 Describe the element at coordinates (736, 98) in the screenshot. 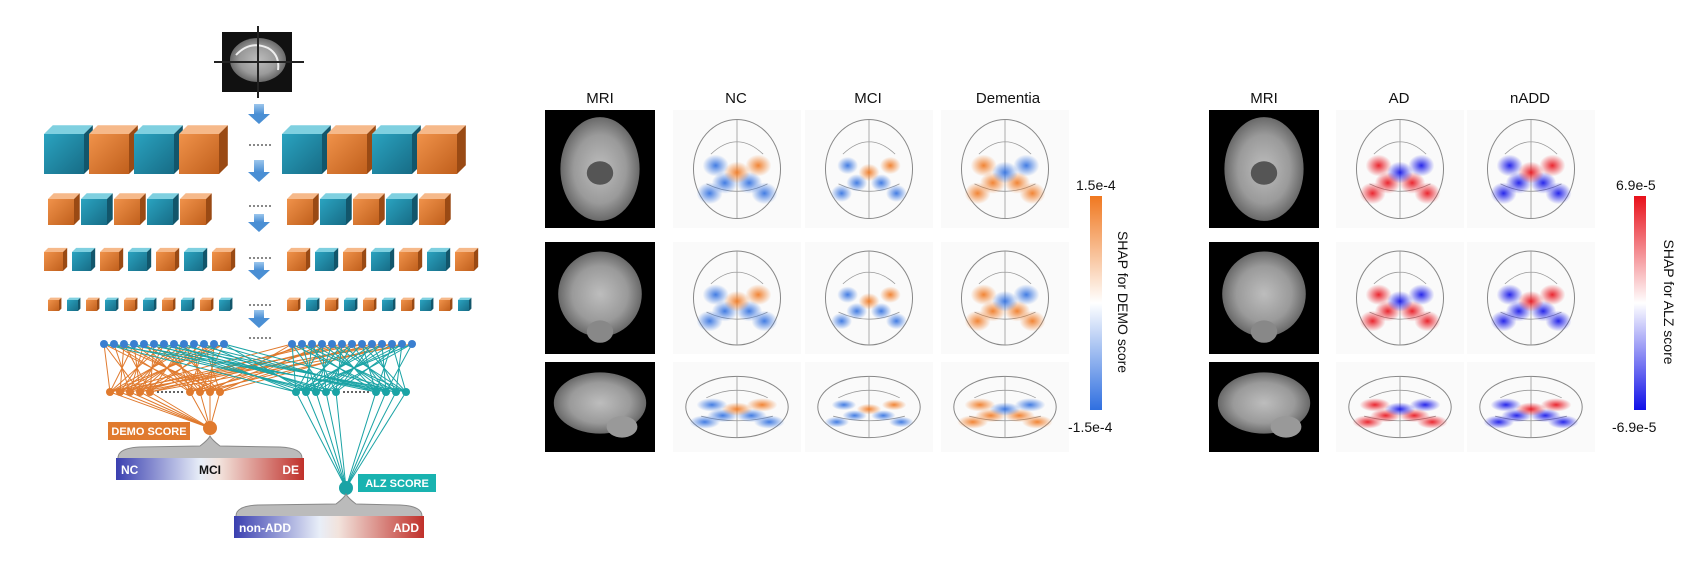

I see `demo-col-header-nc: NC` at that location.